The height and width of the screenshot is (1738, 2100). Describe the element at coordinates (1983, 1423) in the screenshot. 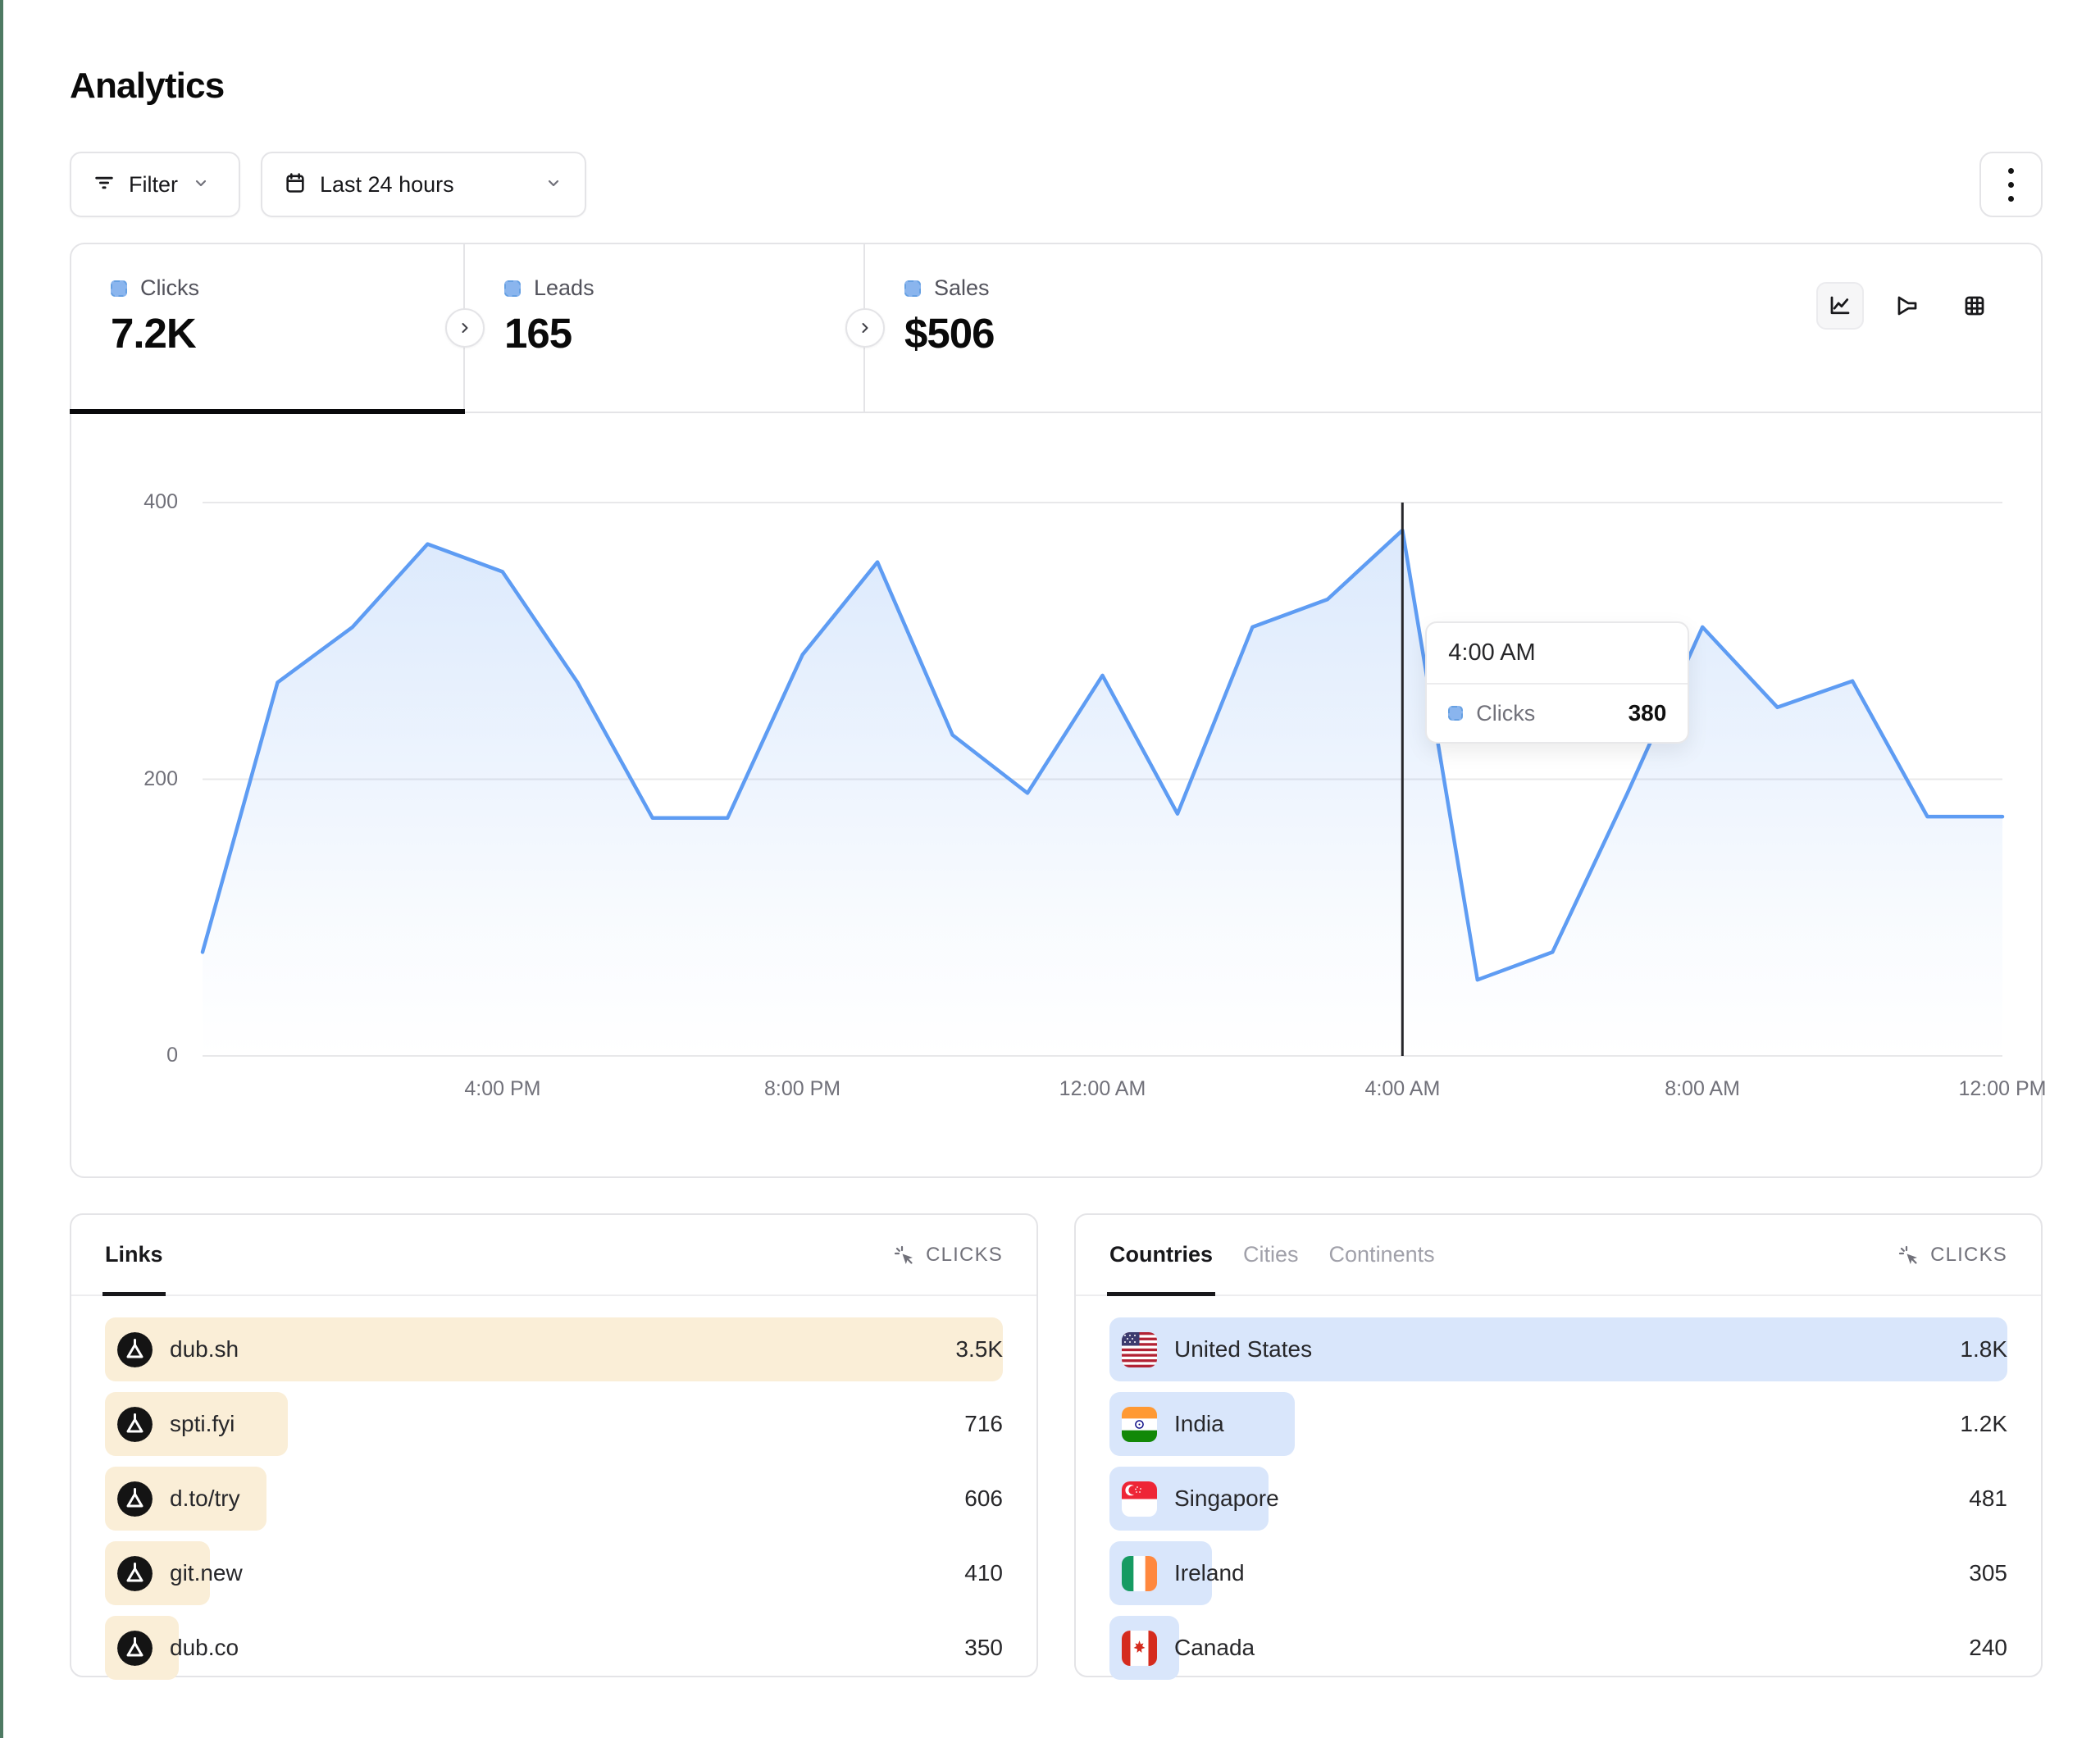

I see `row-value: 1.2K` at that location.